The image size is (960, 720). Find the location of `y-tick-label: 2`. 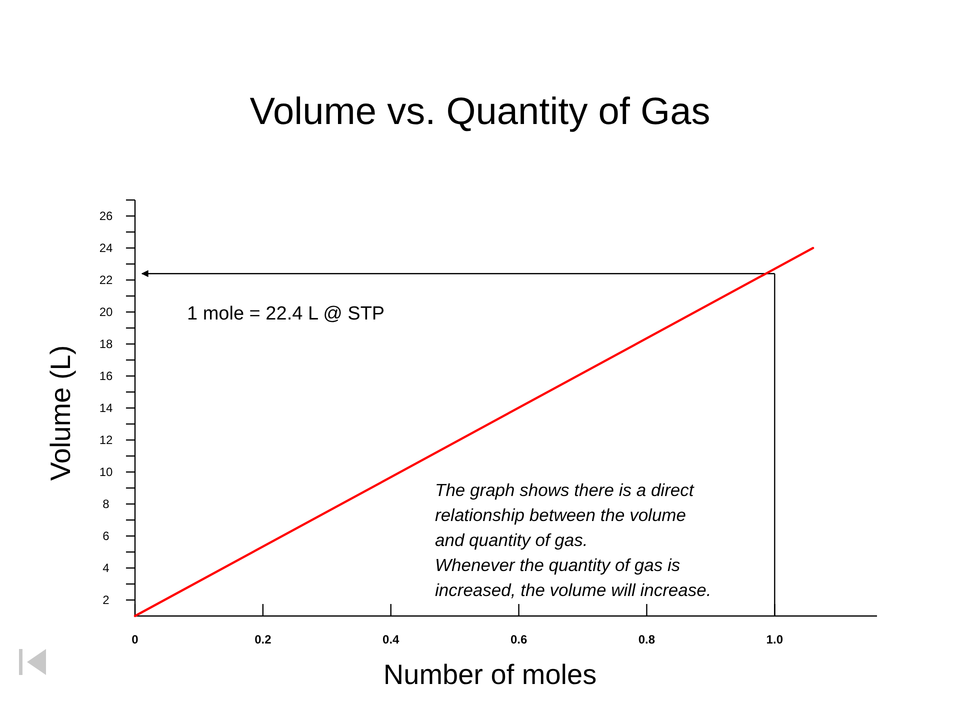

y-tick-label: 2 is located at coordinates (106, 599).